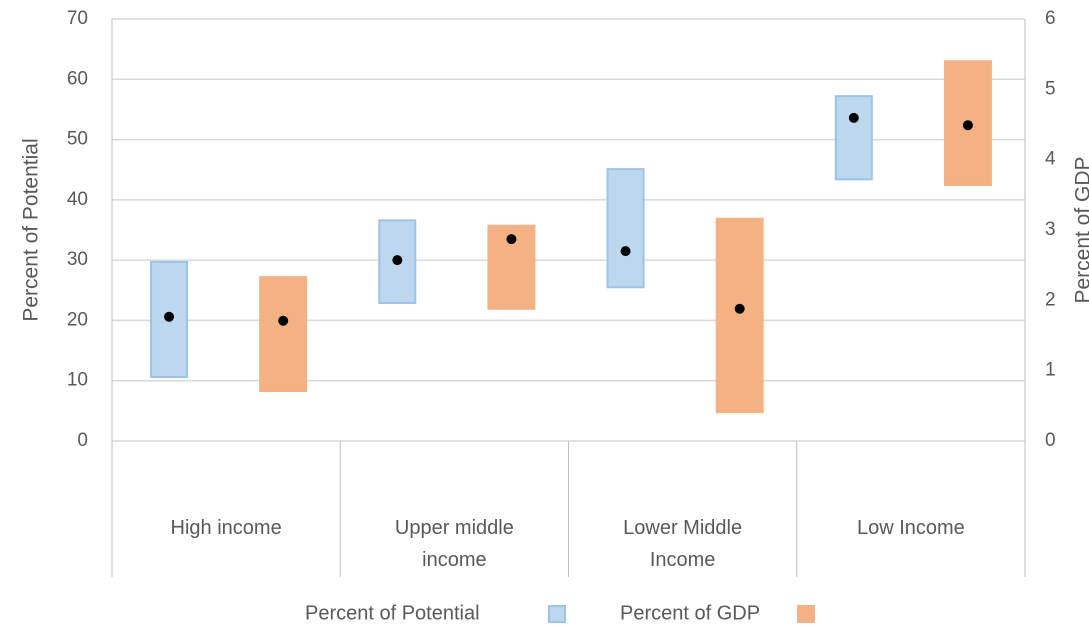  I want to click on y2-tick-label: 5, so click(1050, 88).